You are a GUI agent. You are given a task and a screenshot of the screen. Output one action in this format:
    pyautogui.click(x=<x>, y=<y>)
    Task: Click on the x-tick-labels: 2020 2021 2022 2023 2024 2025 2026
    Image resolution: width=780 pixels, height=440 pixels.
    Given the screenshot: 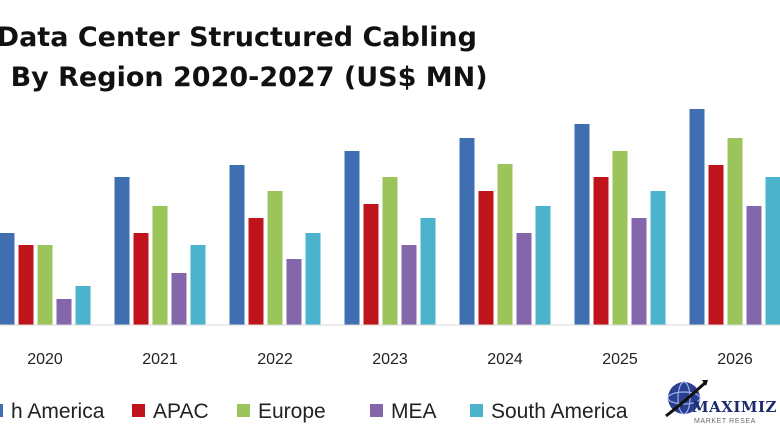 What is the action you would take?
    pyautogui.click(x=390, y=359)
    